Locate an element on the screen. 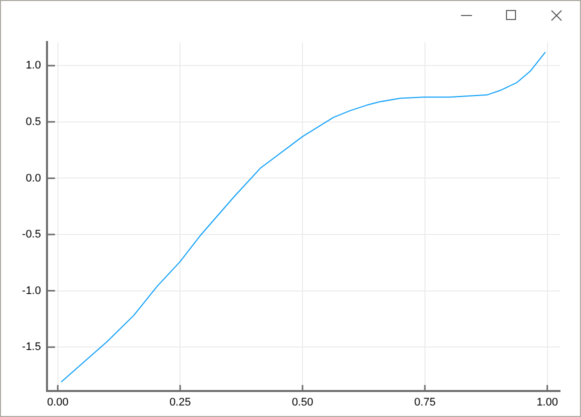  y-tick-label: -1.5 is located at coordinates (31, 347).